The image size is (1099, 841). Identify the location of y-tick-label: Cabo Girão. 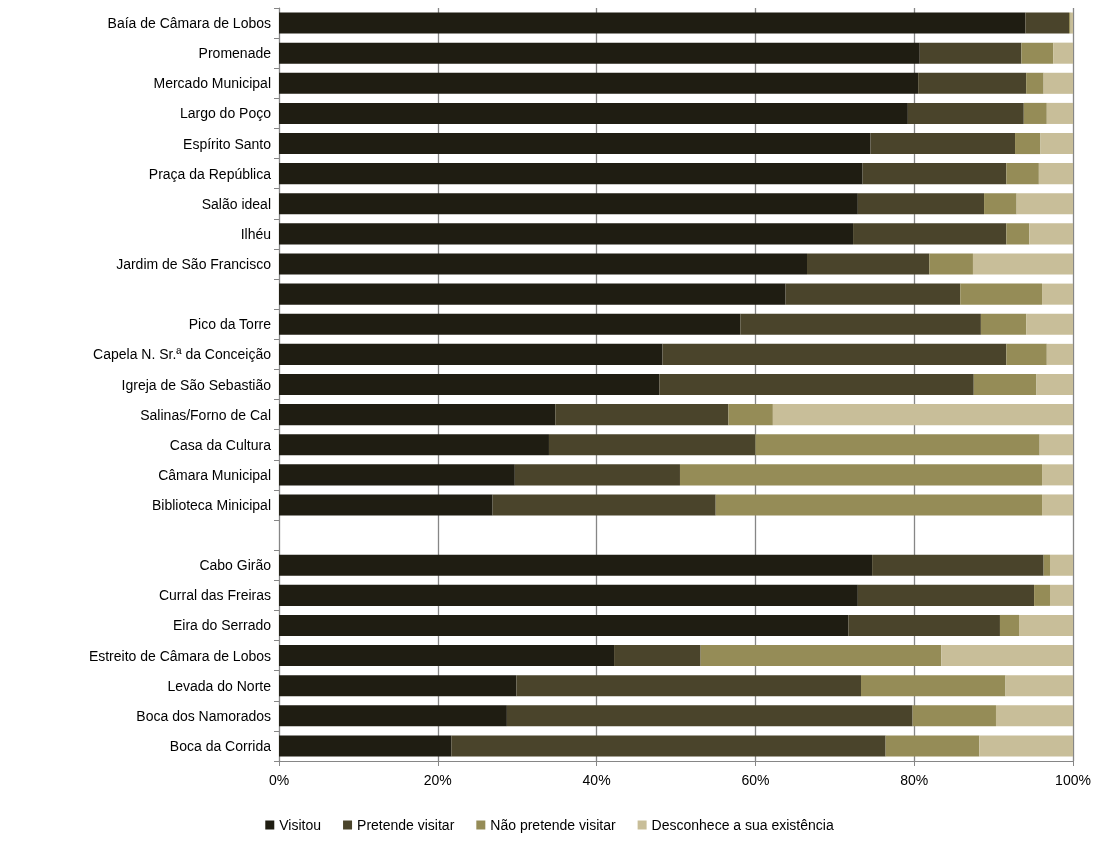
(235, 565).